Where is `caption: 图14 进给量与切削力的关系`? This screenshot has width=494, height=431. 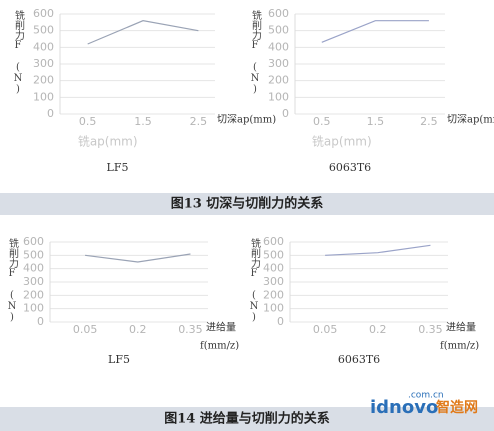
caption: 图14 进给量与切削力的关系 is located at coordinates (247, 419).